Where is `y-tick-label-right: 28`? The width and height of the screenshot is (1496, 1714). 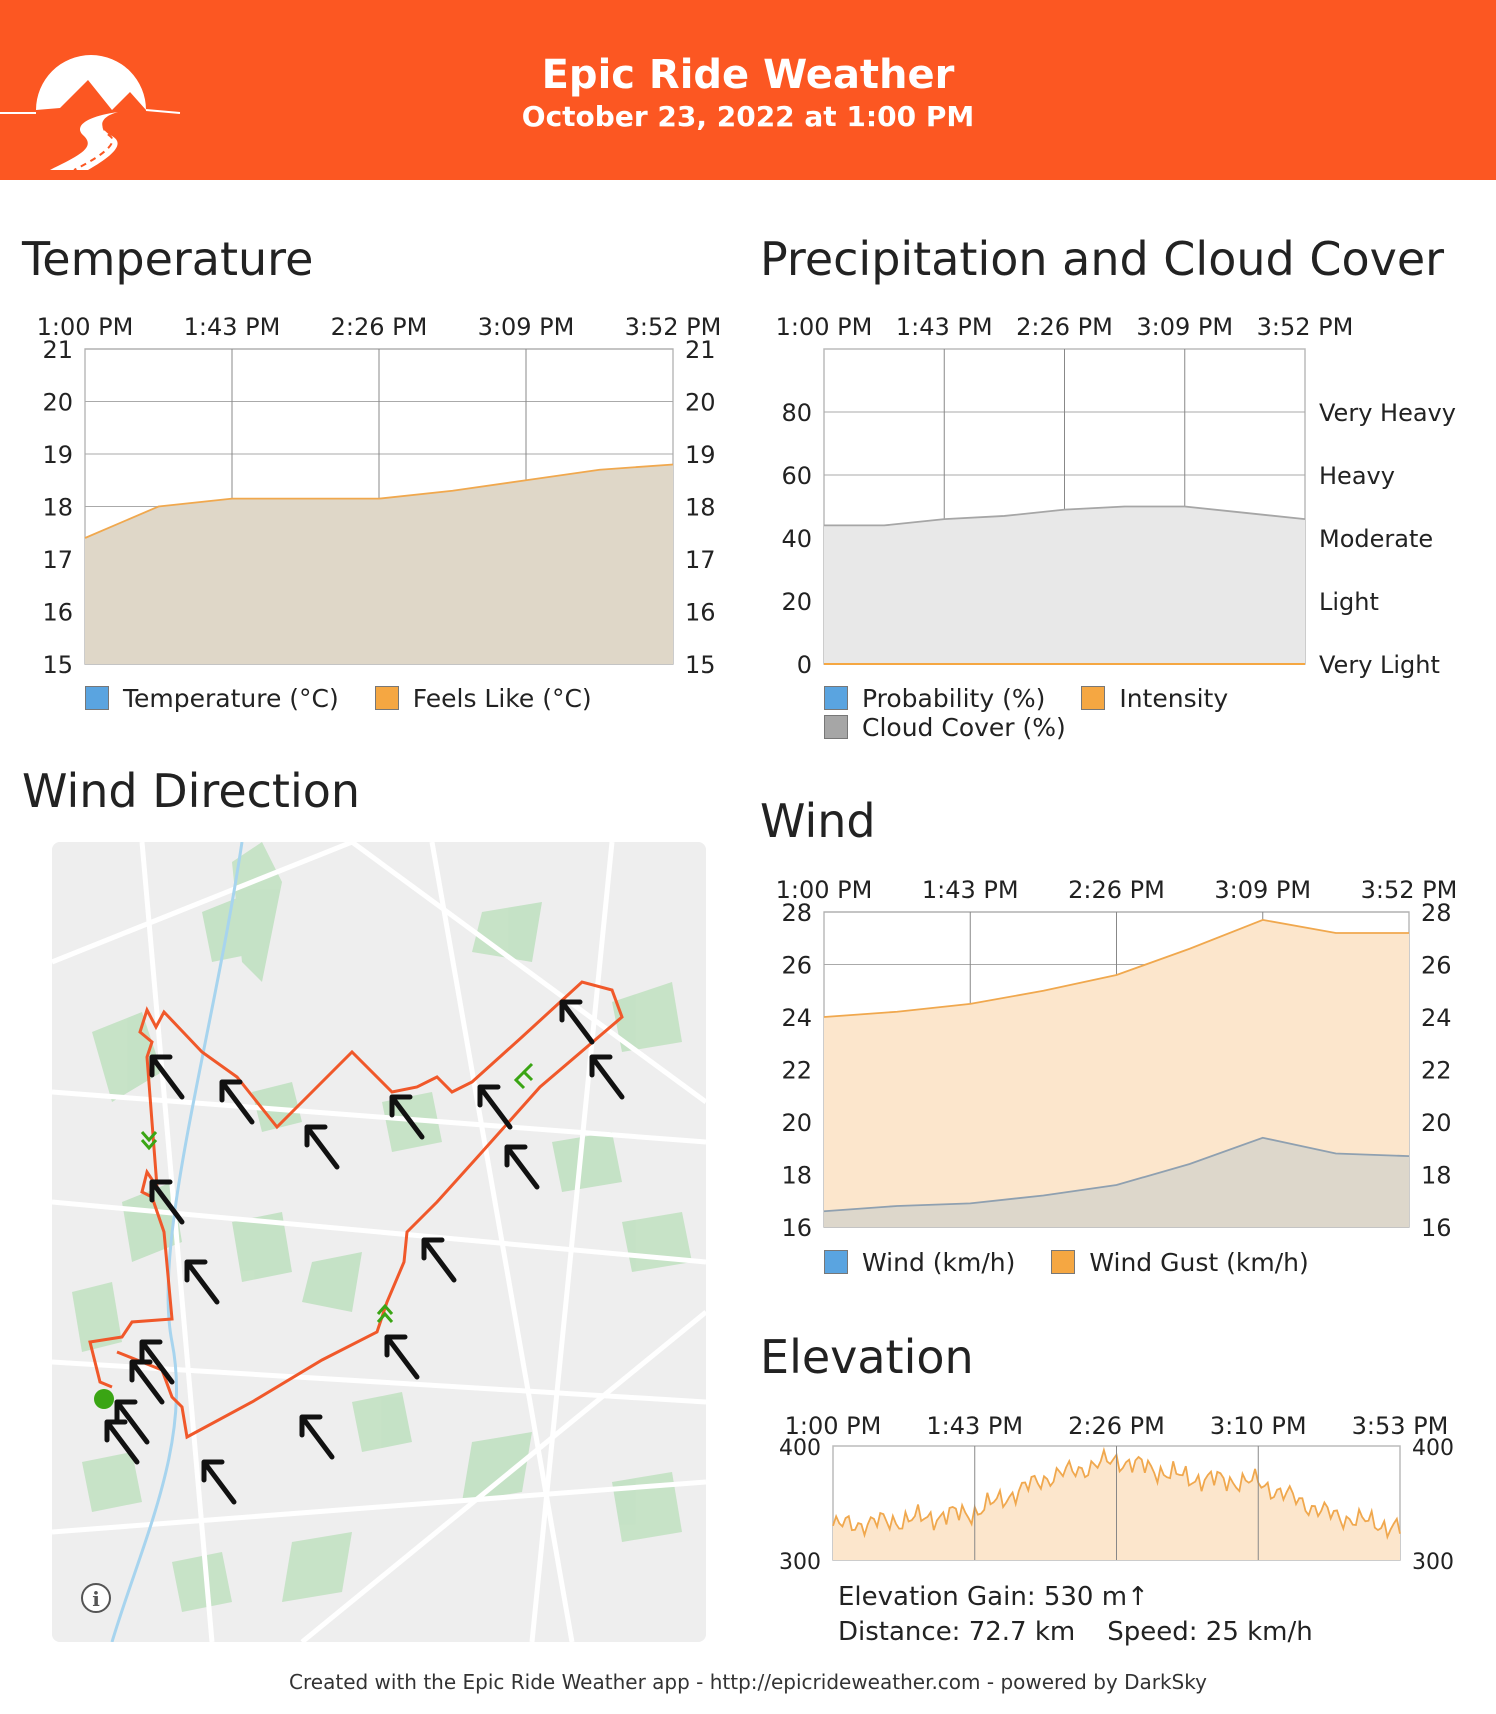 y-tick-label-right: 28 is located at coordinates (1436, 913).